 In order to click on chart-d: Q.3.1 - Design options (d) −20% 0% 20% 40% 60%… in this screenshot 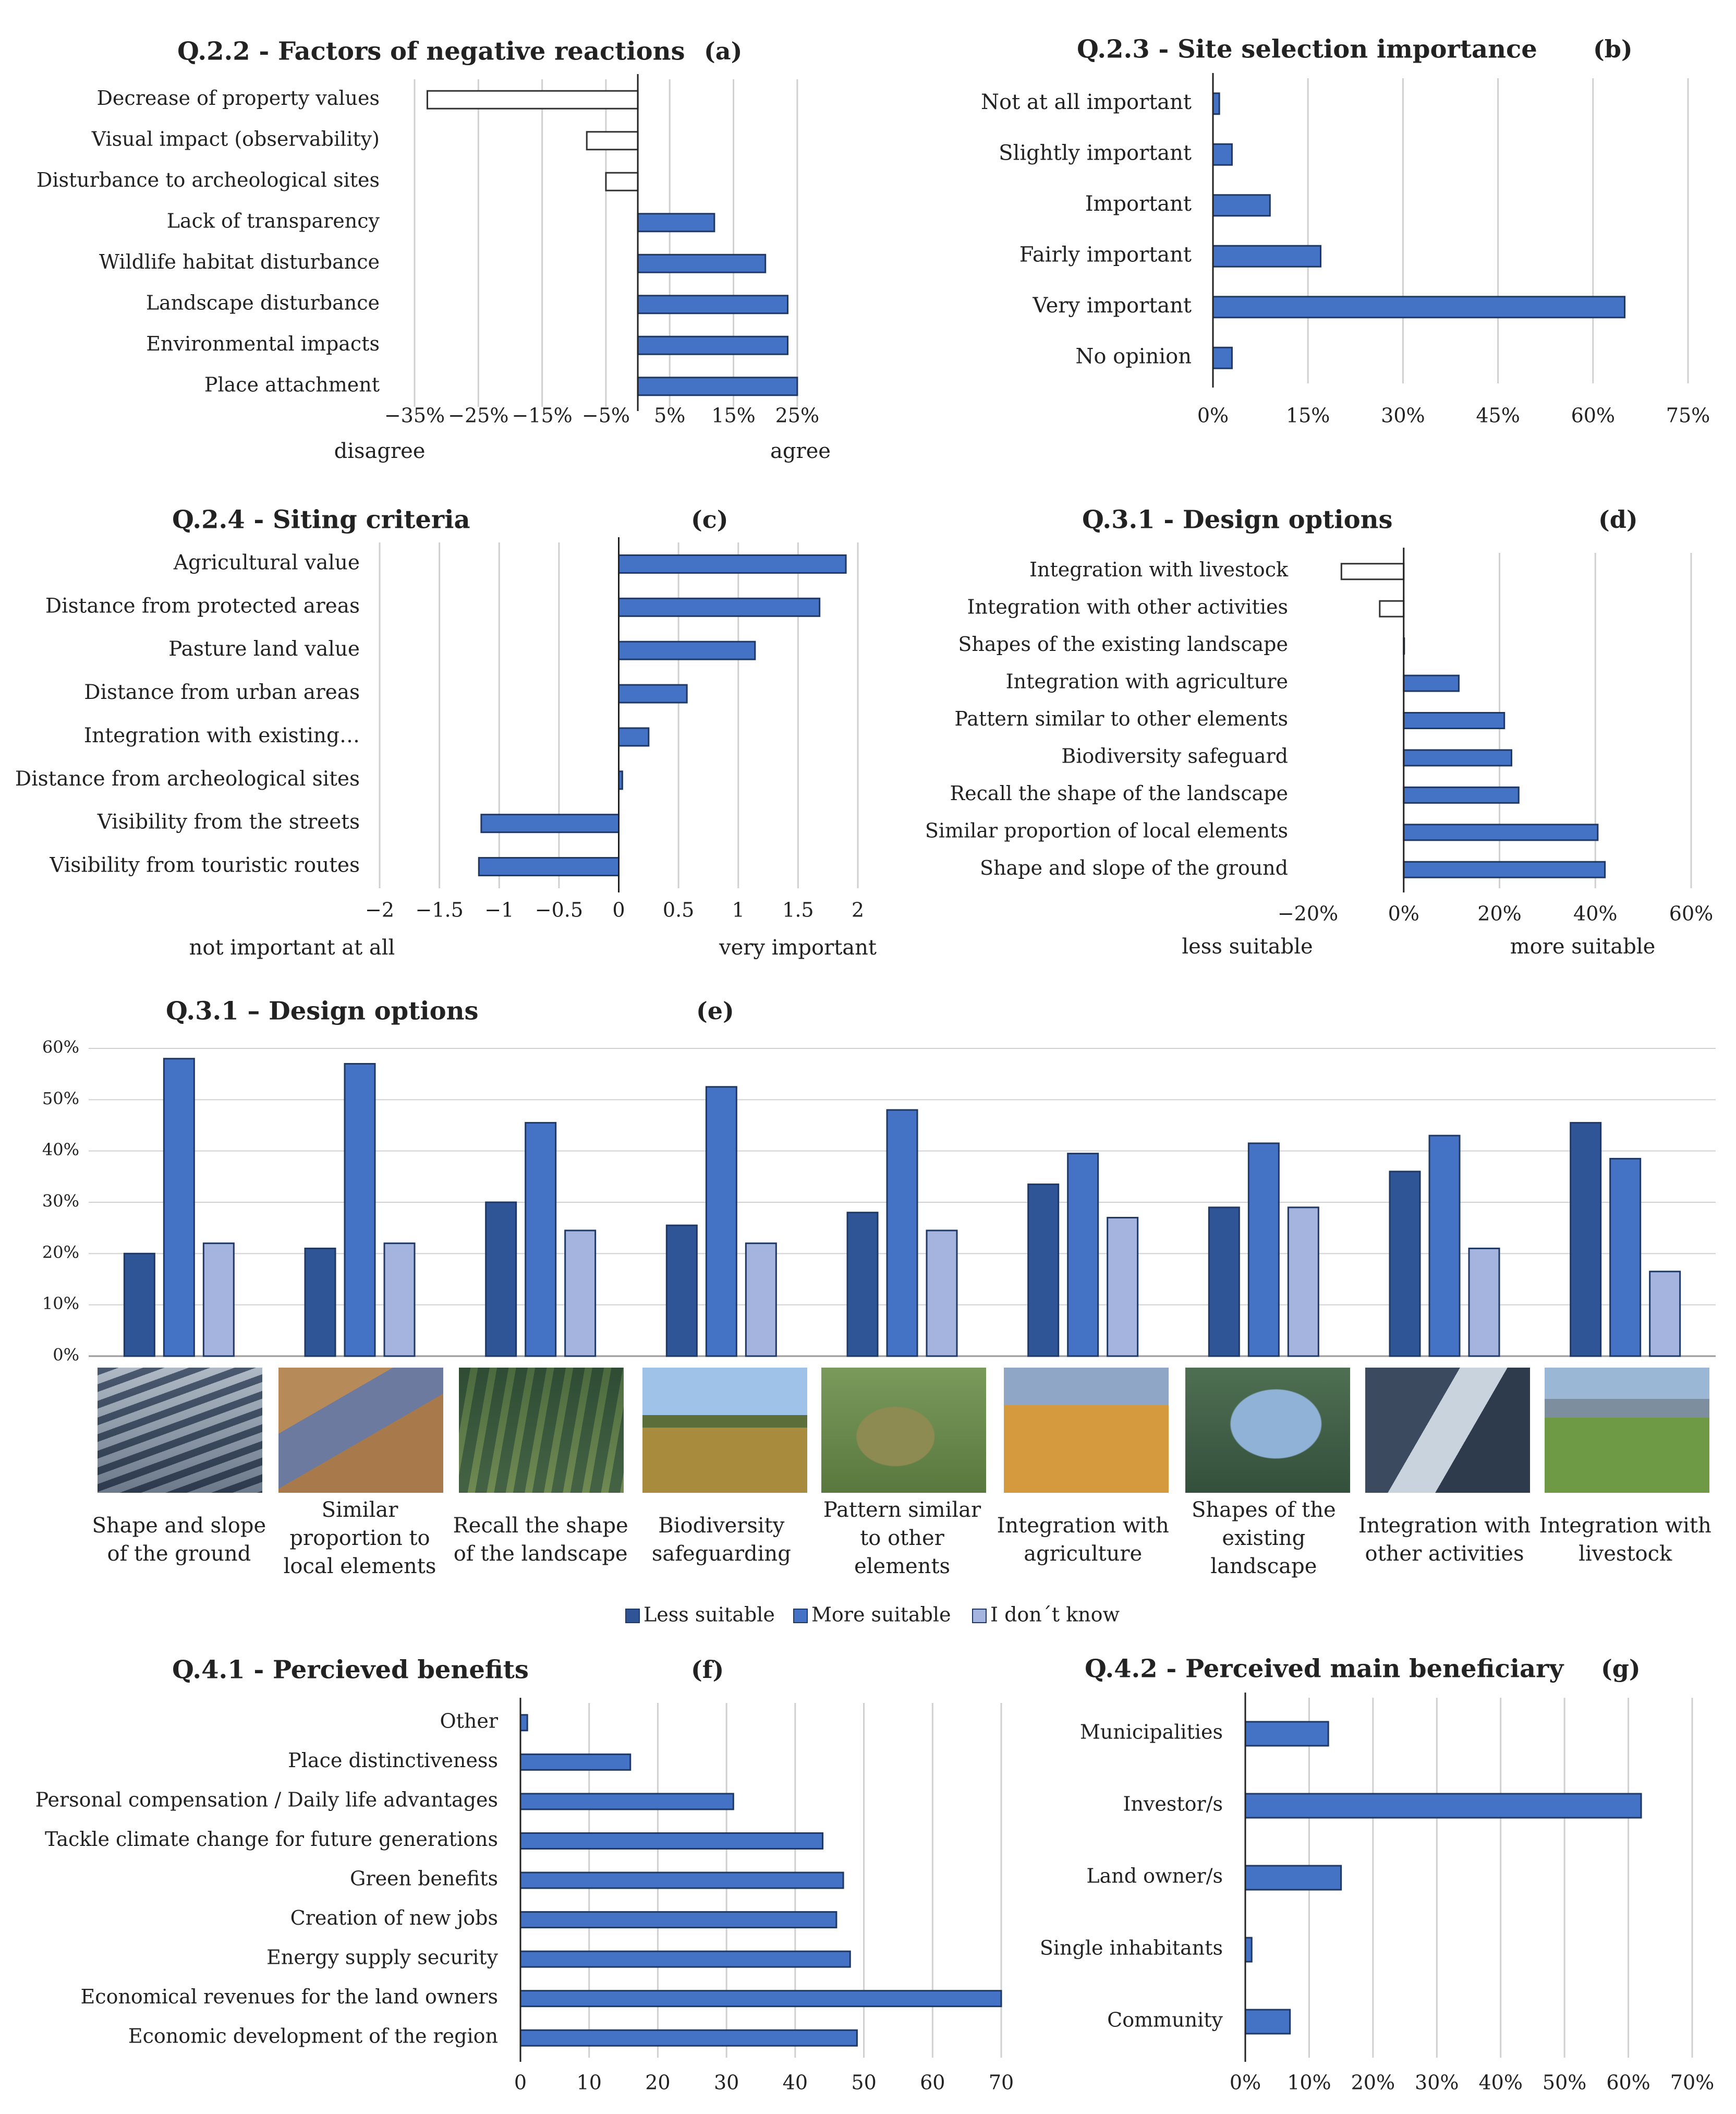, I will do `click(1319, 732)`.